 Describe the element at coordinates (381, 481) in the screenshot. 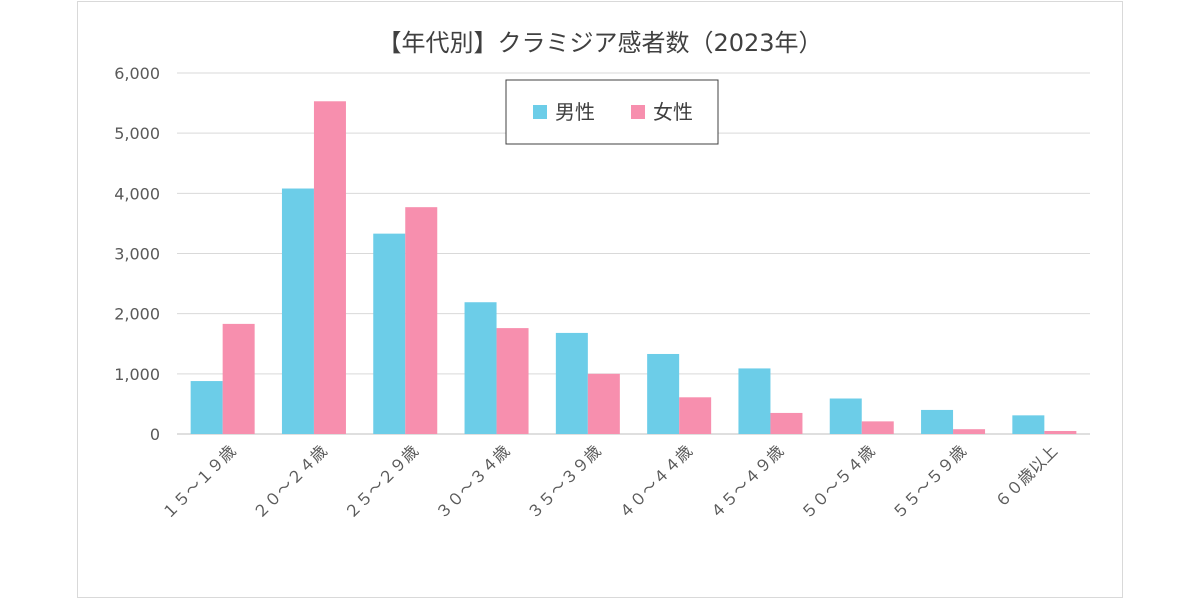

I see `x-tick-label: ２５～２９歳` at that location.